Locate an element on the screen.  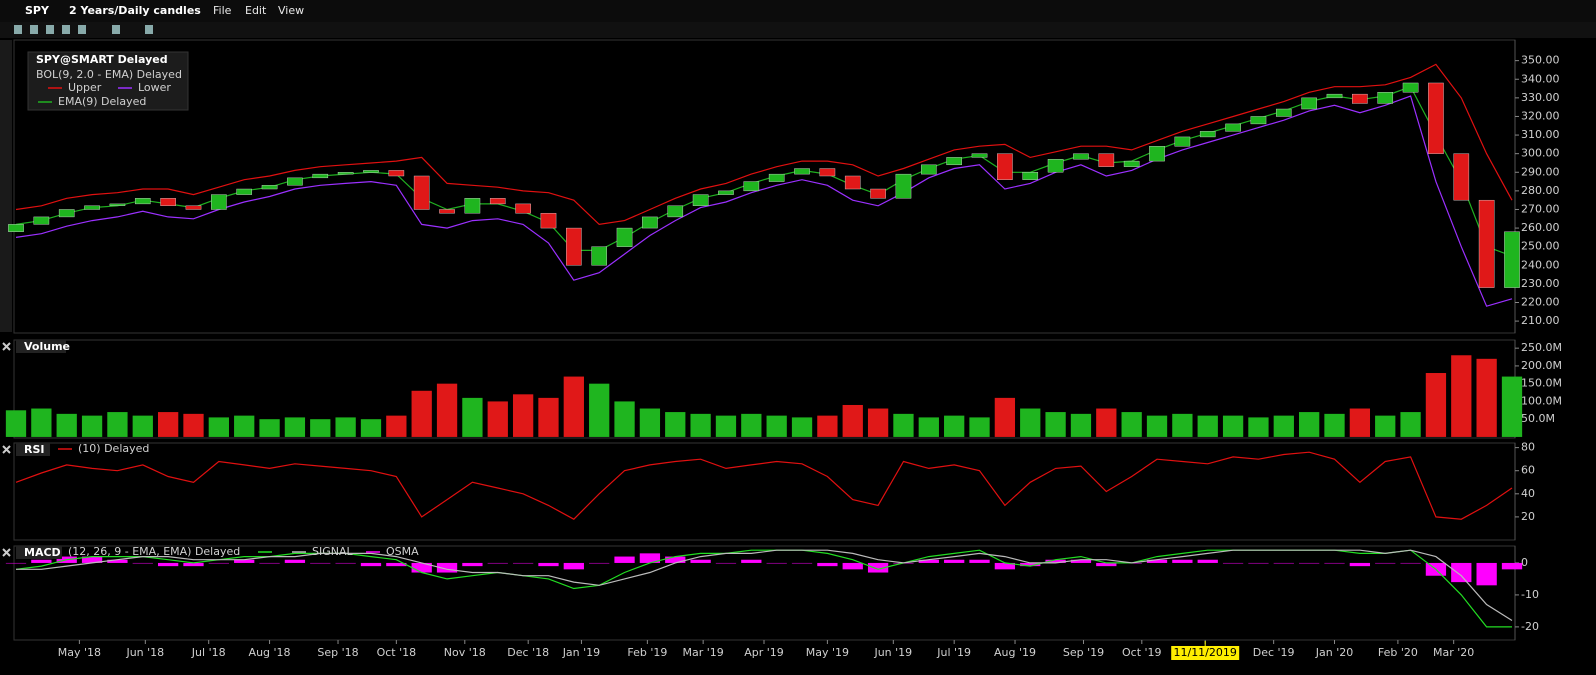
y-tick-label: 150.0M is located at coordinates (1541, 383).